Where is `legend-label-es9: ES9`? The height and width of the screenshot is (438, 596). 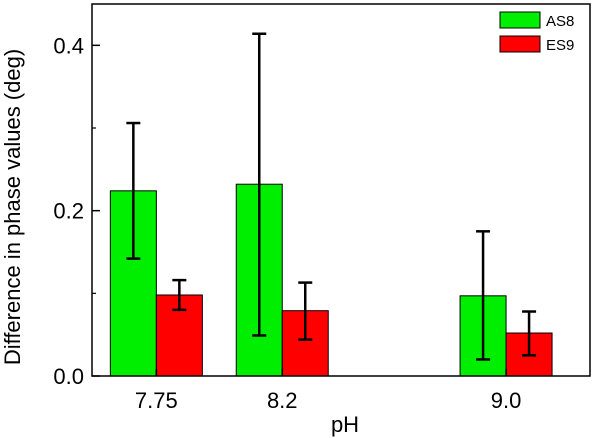 legend-label-es9: ES9 is located at coordinates (560, 45).